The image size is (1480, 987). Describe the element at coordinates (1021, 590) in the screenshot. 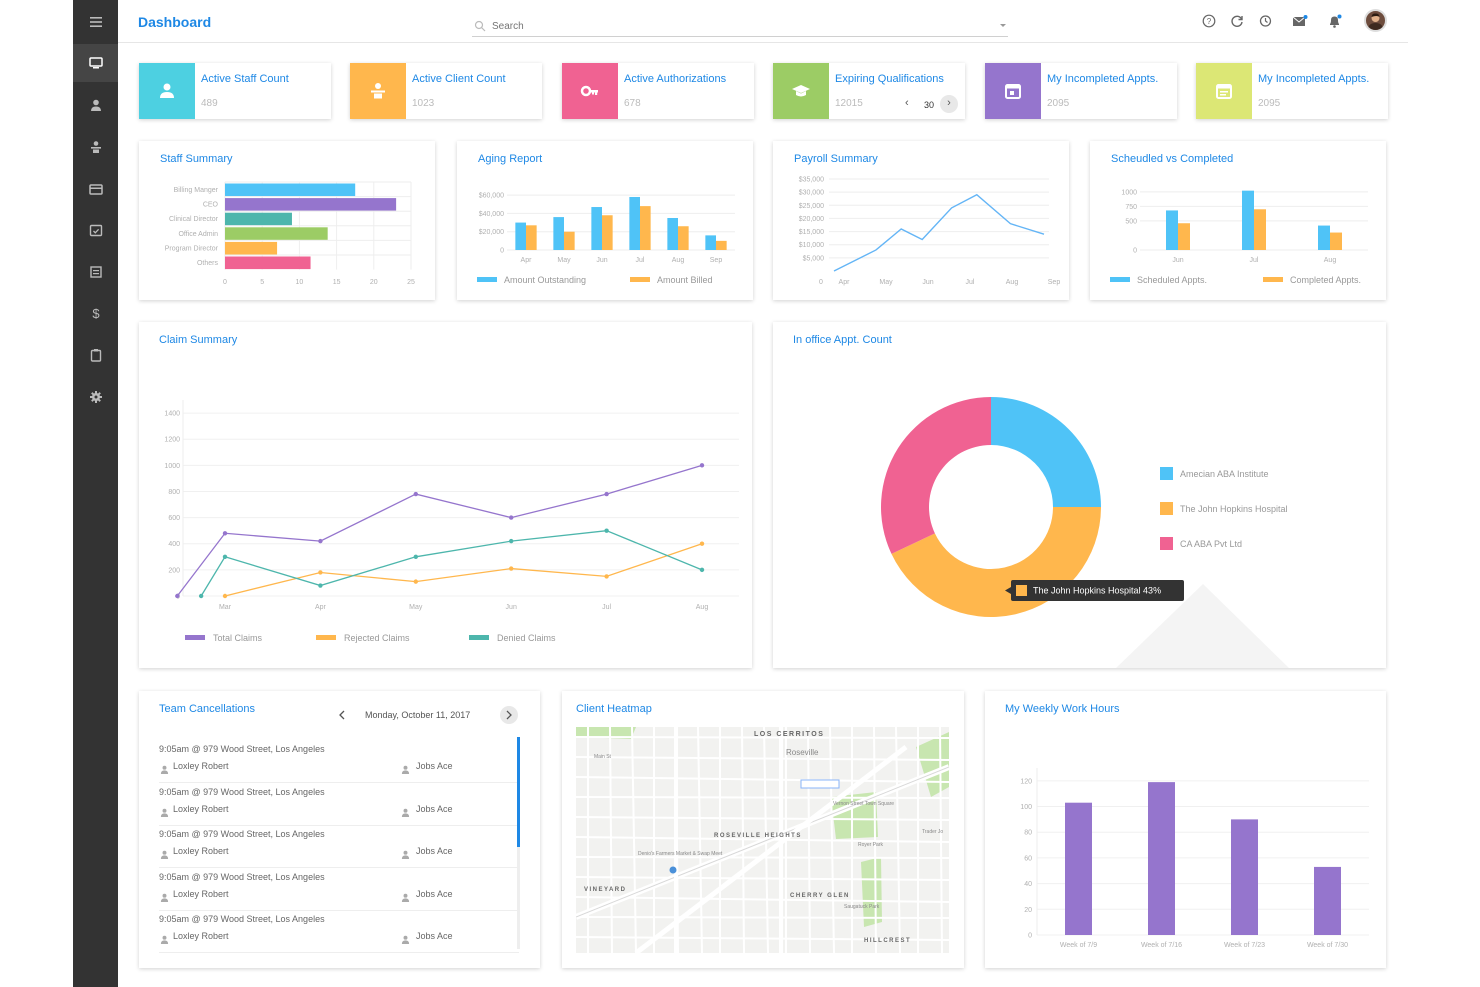

I see `tooltip-swatch` at that location.